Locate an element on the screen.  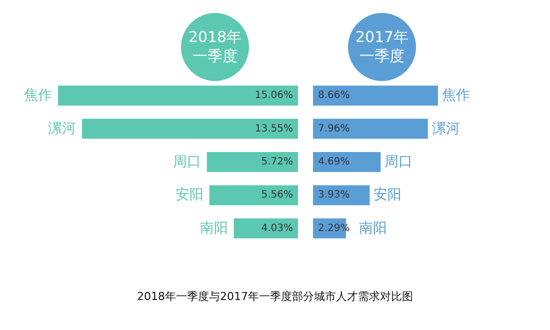
chart-title: 2018年一季度 is located at coordinates (215, 47).